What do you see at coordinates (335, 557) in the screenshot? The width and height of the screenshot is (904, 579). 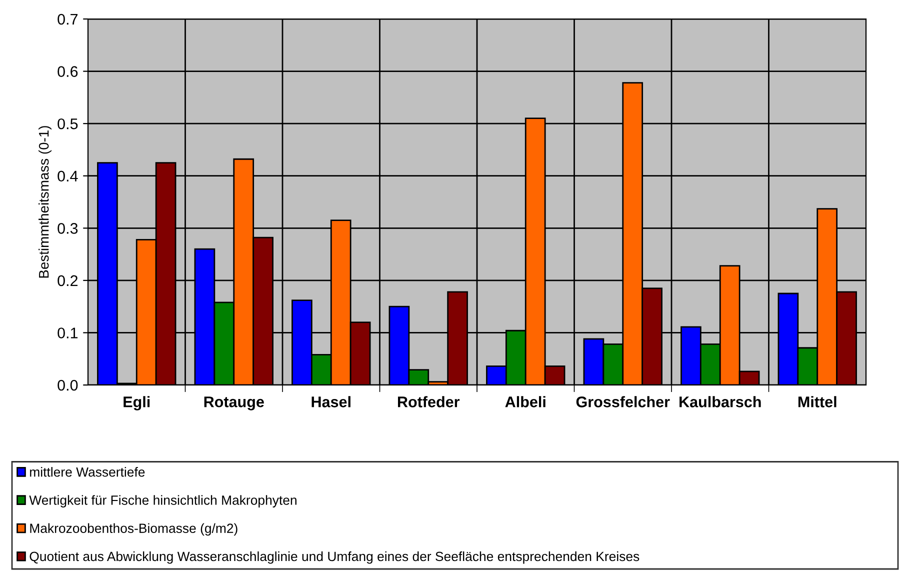 I see `legend-label: Quotient aus Abwicklung Wasseranschlaglinie und Umfang eines der Seefläche entsprechenden Kreises` at bounding box center [335, 557].